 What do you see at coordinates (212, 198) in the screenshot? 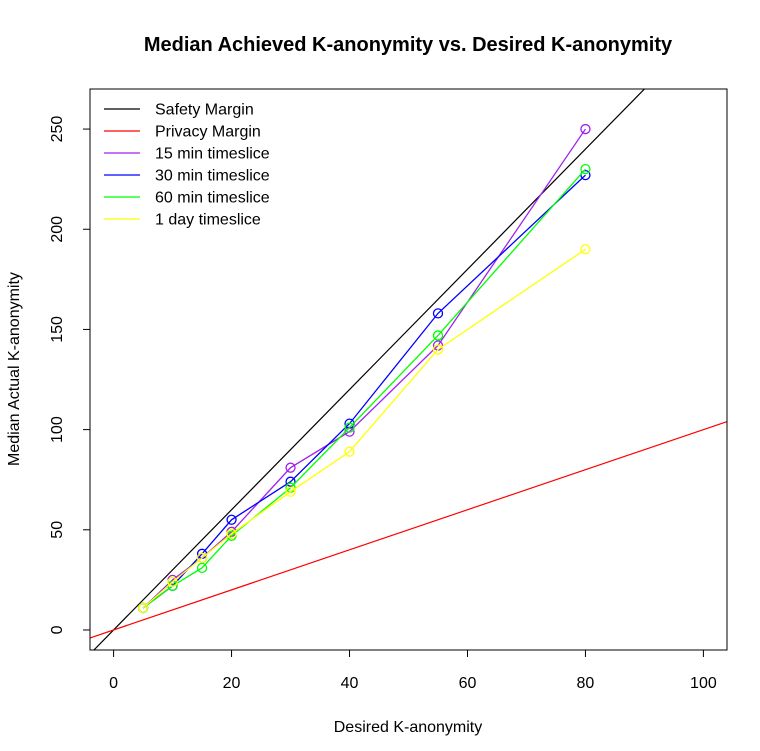
I see `legend-label: 60 min timeslice` at bounding box center [212, 198].